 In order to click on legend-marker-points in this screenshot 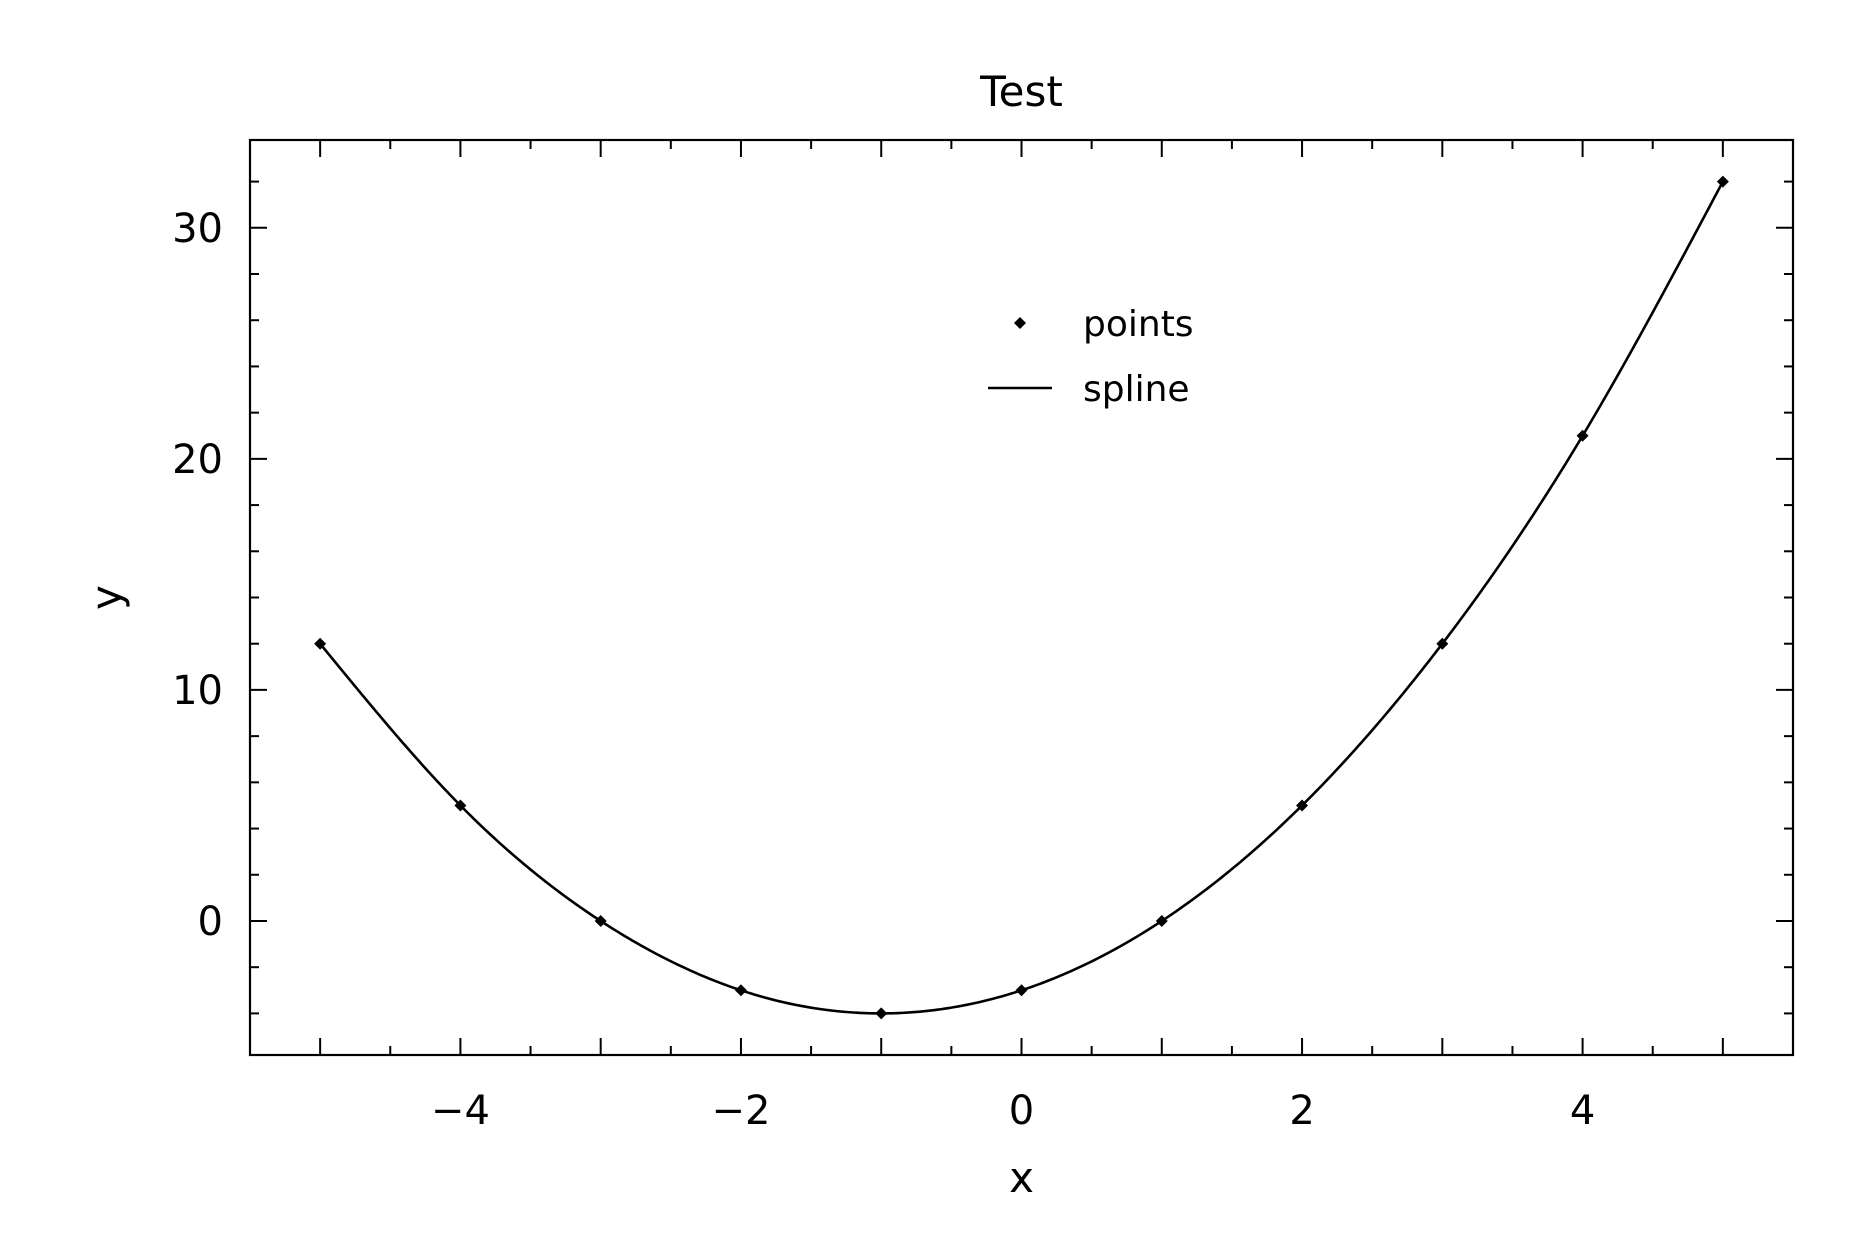, I will do `click(1020, 323)`.